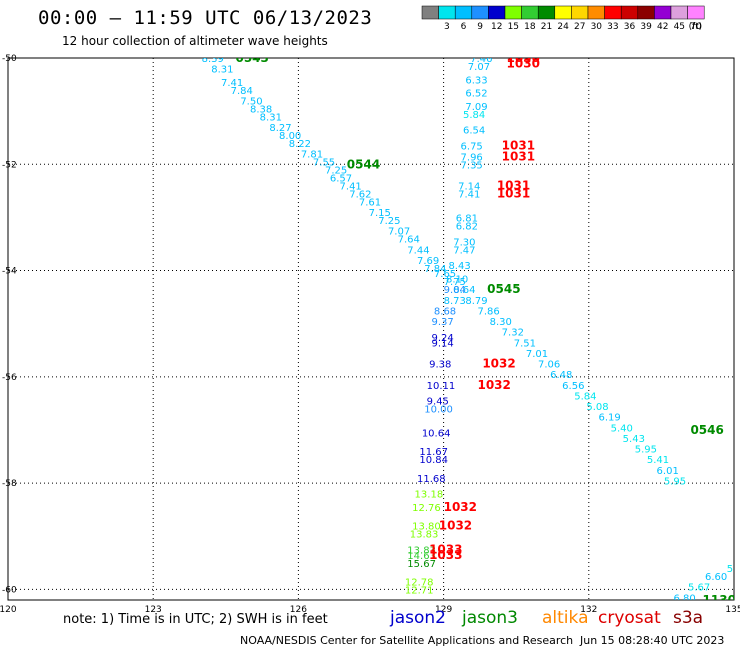 This screenshot has width=740, height=650. I want to click on wave-height-label: 13.18, so click(429, 495).